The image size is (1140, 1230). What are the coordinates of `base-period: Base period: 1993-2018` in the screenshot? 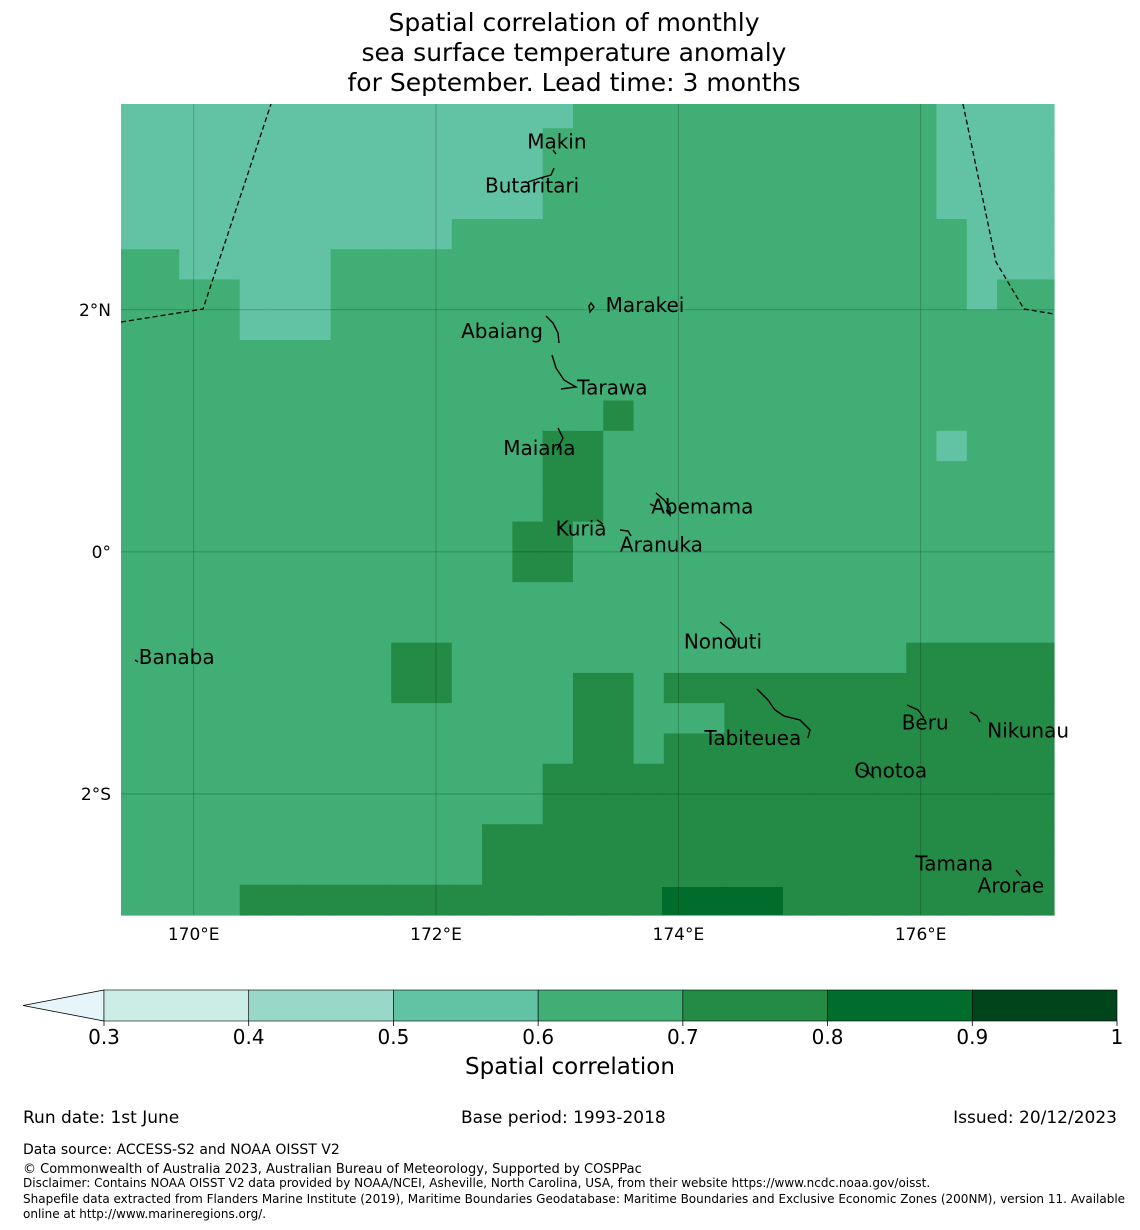 It's located at (563, 1118).